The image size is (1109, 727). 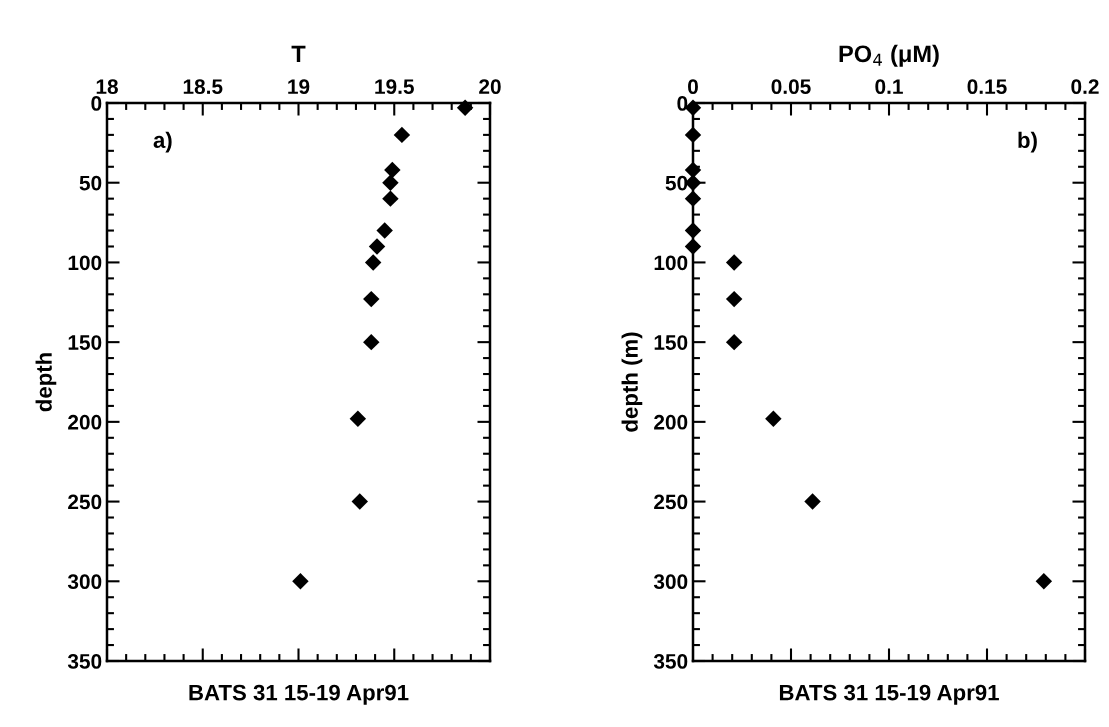 I want to click on x-tick-label: 19, so click(x=299, y=87).